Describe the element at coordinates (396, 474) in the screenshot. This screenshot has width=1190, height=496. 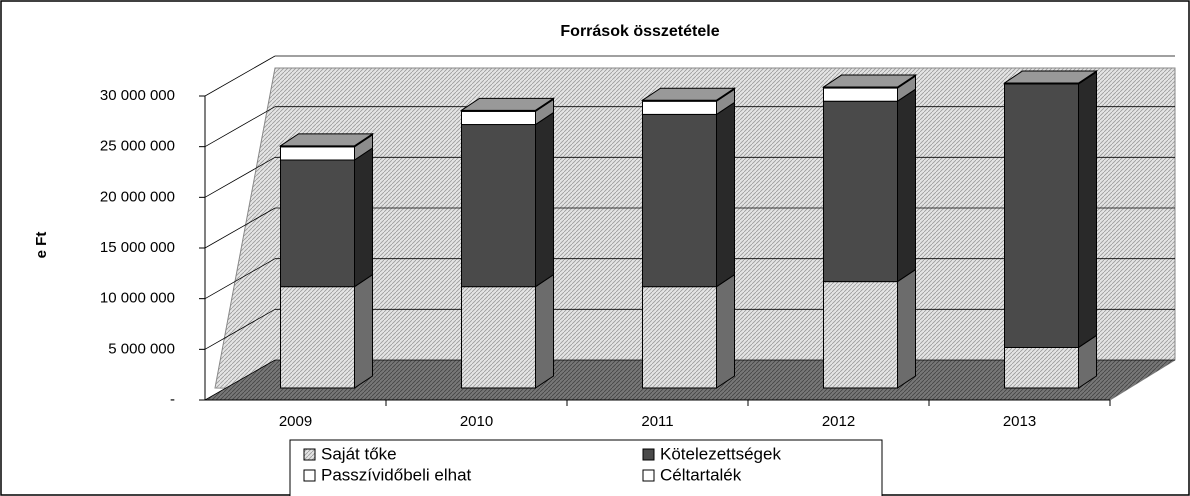
I see `legend-label: Passzívidőbeli elhat` at that location.